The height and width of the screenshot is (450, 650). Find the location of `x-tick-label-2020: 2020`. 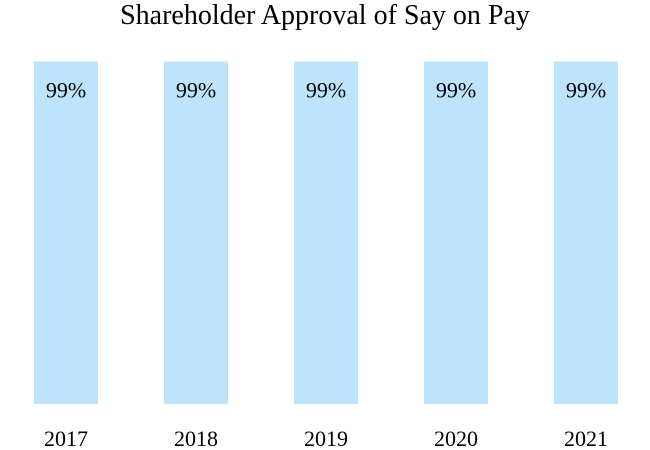

x-tick-label-2020: 2020 is located at coordinates (456, 438).